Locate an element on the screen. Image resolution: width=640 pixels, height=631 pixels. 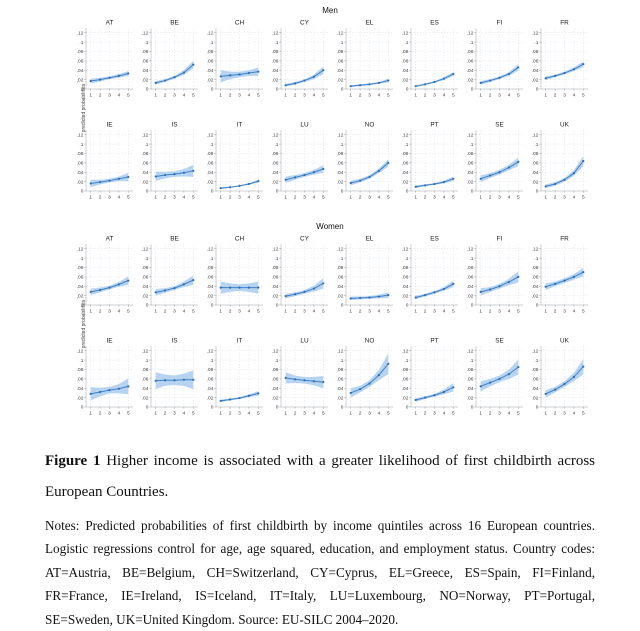
svg-text: AT is located at coordinates (110, 23).